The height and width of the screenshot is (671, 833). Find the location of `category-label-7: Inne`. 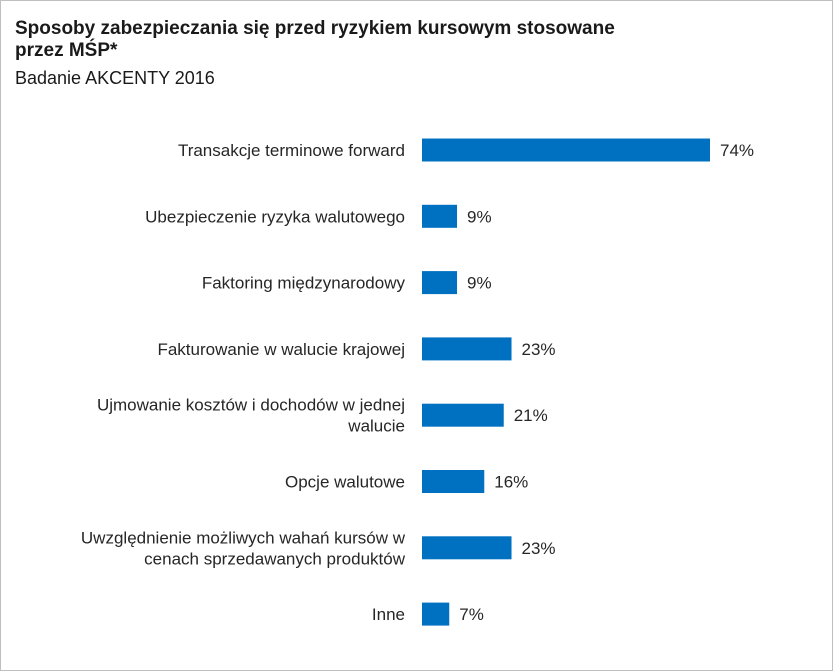

category-label-7: Inne is located at coordinates (388, 614).